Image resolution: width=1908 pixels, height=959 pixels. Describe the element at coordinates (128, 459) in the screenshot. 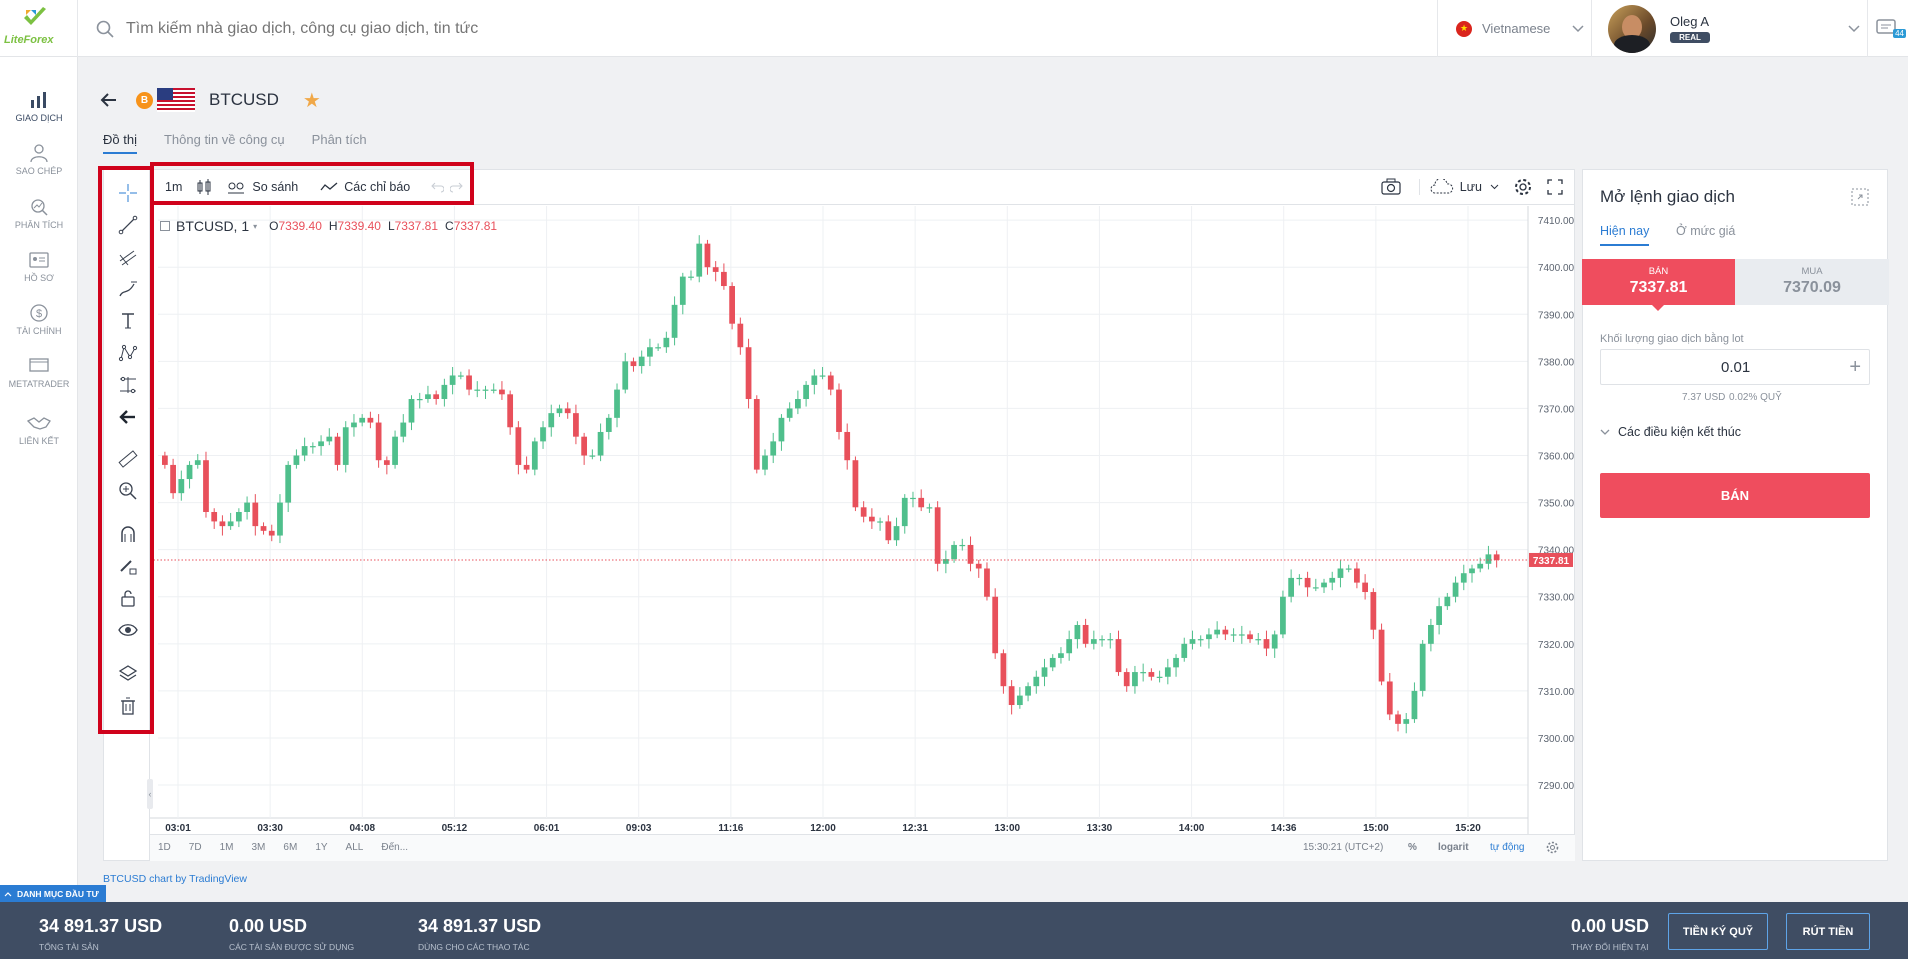

I see `ruler-tool` at that location.